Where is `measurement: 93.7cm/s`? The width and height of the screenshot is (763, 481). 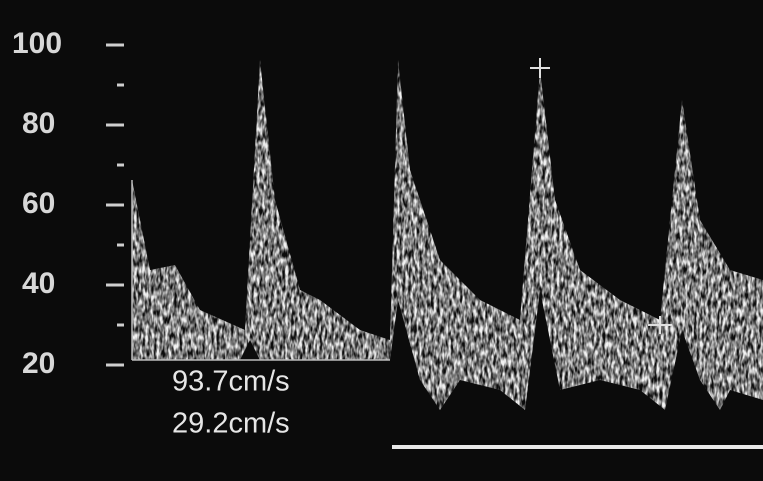 measurement: 93.7cm/s is located at coordinates (231, 382).